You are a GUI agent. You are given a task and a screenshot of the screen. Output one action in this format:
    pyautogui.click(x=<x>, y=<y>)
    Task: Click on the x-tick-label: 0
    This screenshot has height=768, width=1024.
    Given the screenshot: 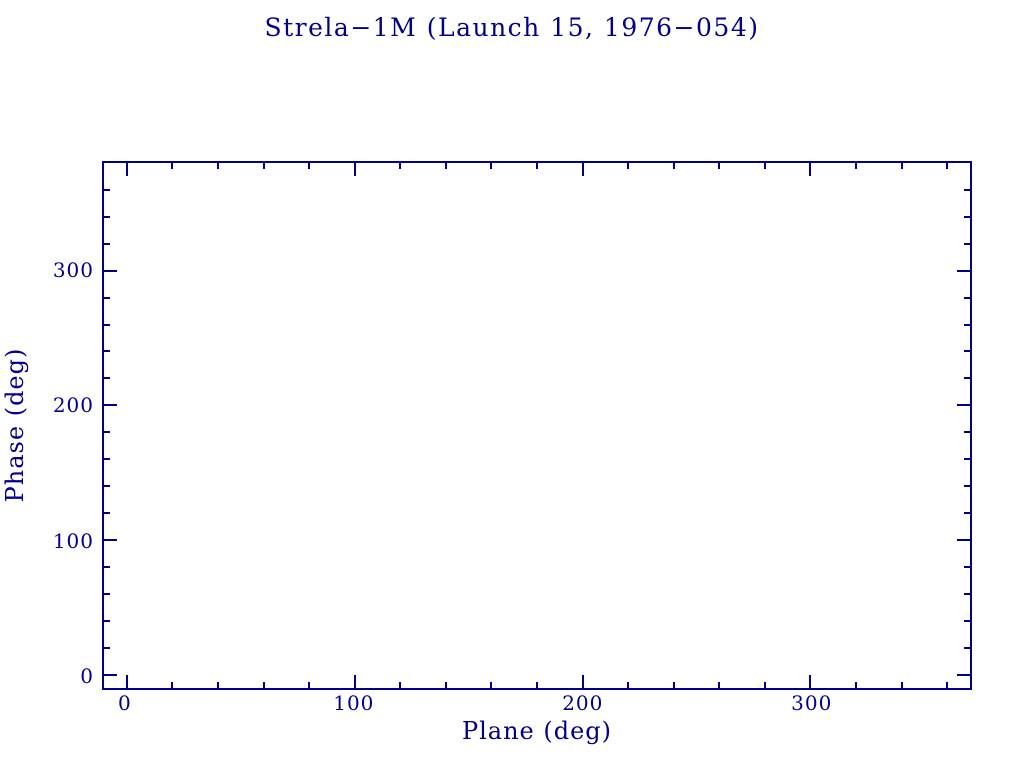 What is the action you would take?
    pyautogui.click(x=125, y=703)
    